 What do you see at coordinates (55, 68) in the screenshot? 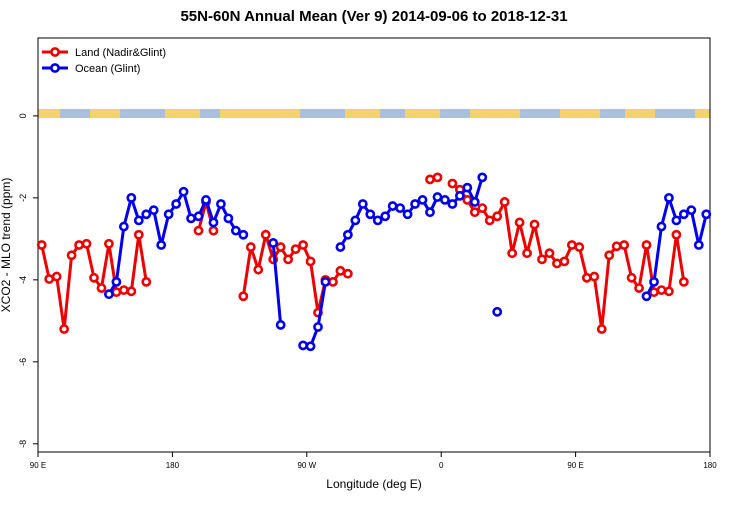
I see `legend-marker` at bounding box center [55, 68].